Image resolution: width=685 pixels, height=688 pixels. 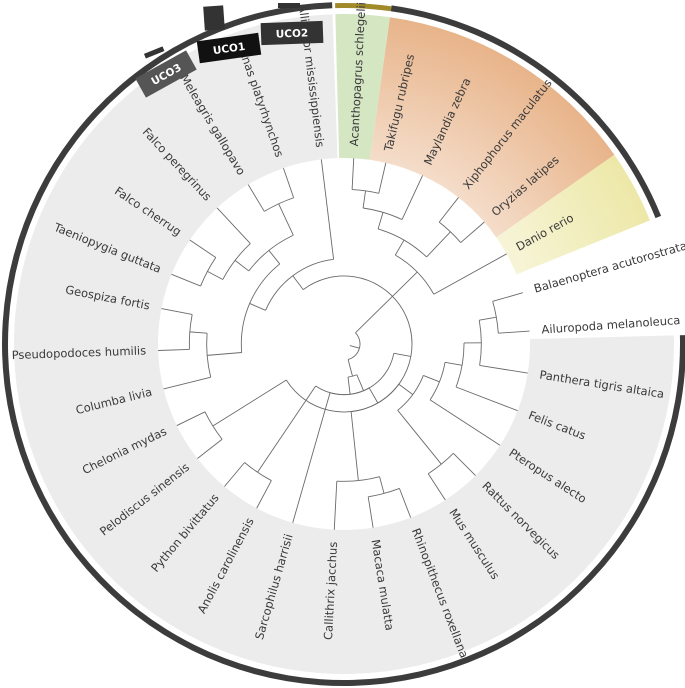 I want to click on uco-marker-tall, so click(x=214, y=18).